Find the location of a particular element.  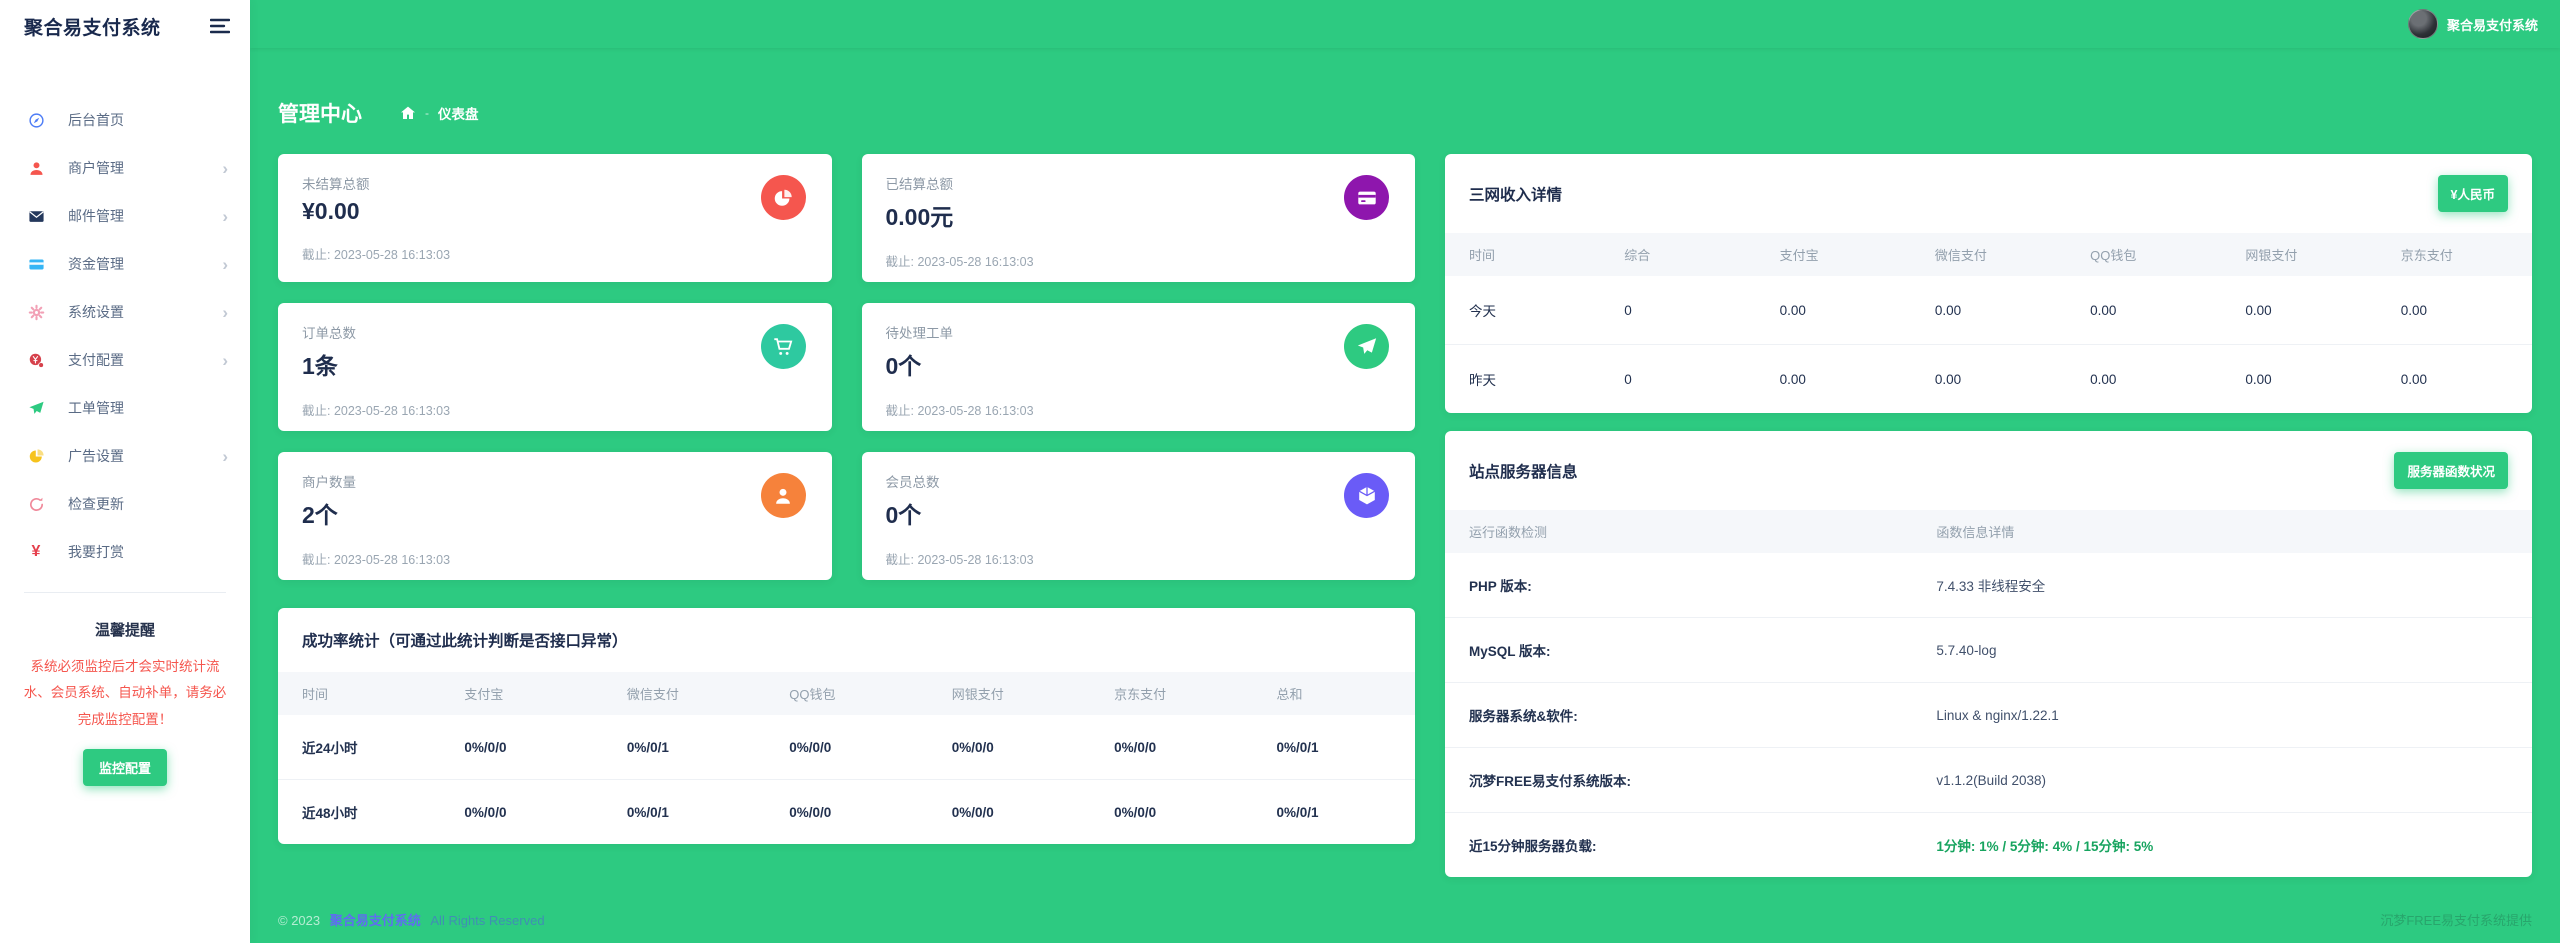

sidebar-item-label: 支付配置 is located at coordinates (96, 360).